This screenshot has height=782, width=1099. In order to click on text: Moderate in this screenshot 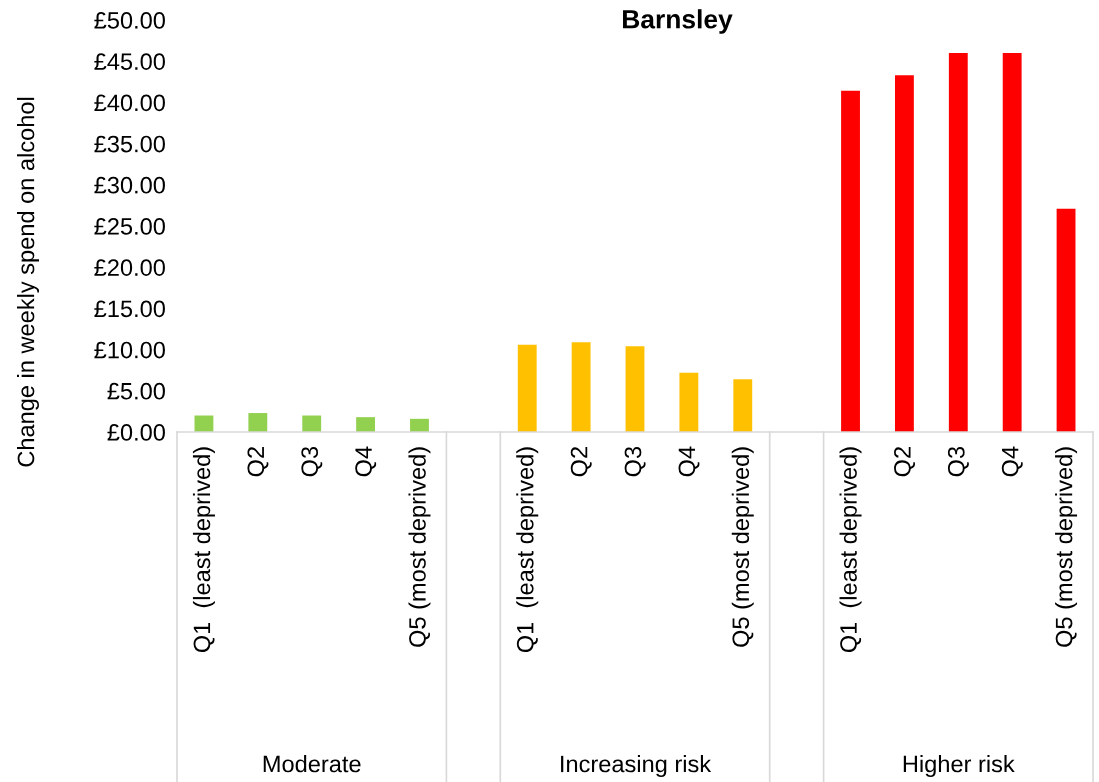, I will do `click(312, 763)`.